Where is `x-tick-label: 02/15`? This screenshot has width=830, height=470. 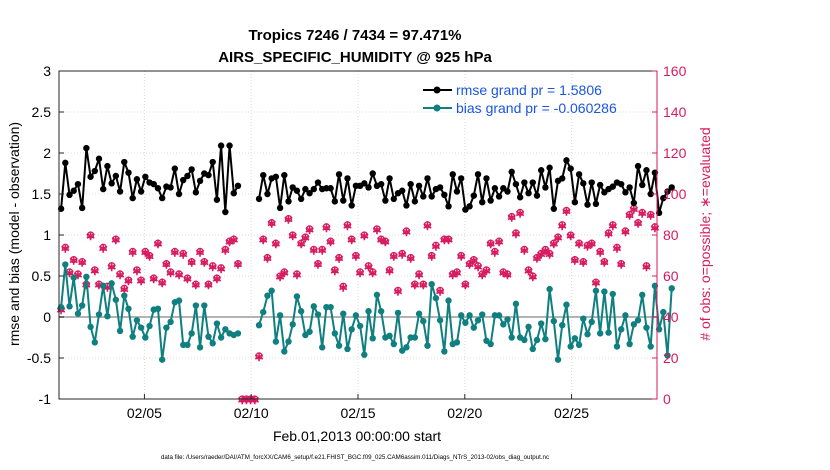
x-tick-label: 02/15 is located at coordinates (357, 413).